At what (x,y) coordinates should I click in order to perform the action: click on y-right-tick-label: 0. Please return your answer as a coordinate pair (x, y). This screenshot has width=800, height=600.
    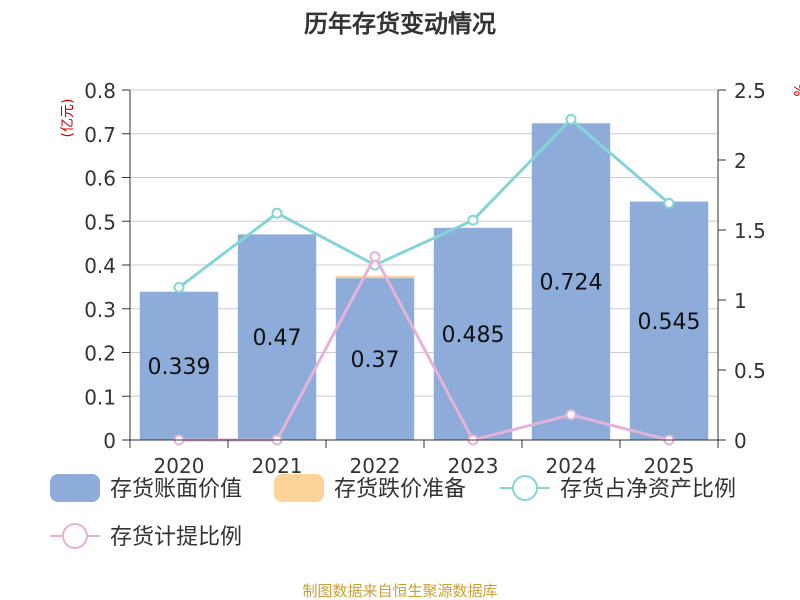
    Looking at the image, I should click on (740, 441).